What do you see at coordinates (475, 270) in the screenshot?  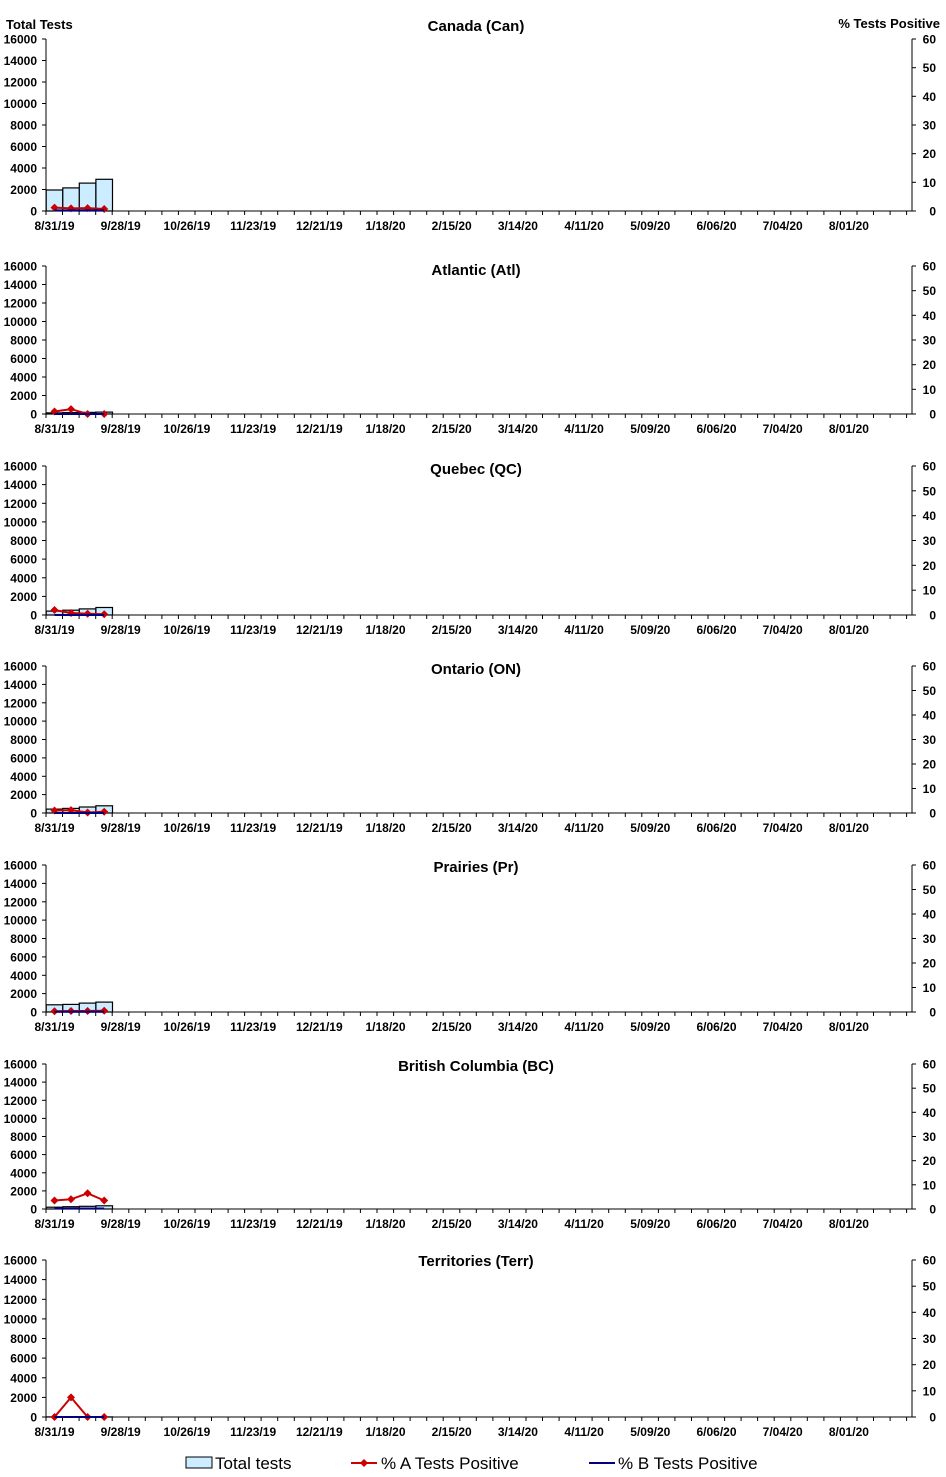 I see `chart-title: Atlantic (Atl)` at bounding box center [475, 270].